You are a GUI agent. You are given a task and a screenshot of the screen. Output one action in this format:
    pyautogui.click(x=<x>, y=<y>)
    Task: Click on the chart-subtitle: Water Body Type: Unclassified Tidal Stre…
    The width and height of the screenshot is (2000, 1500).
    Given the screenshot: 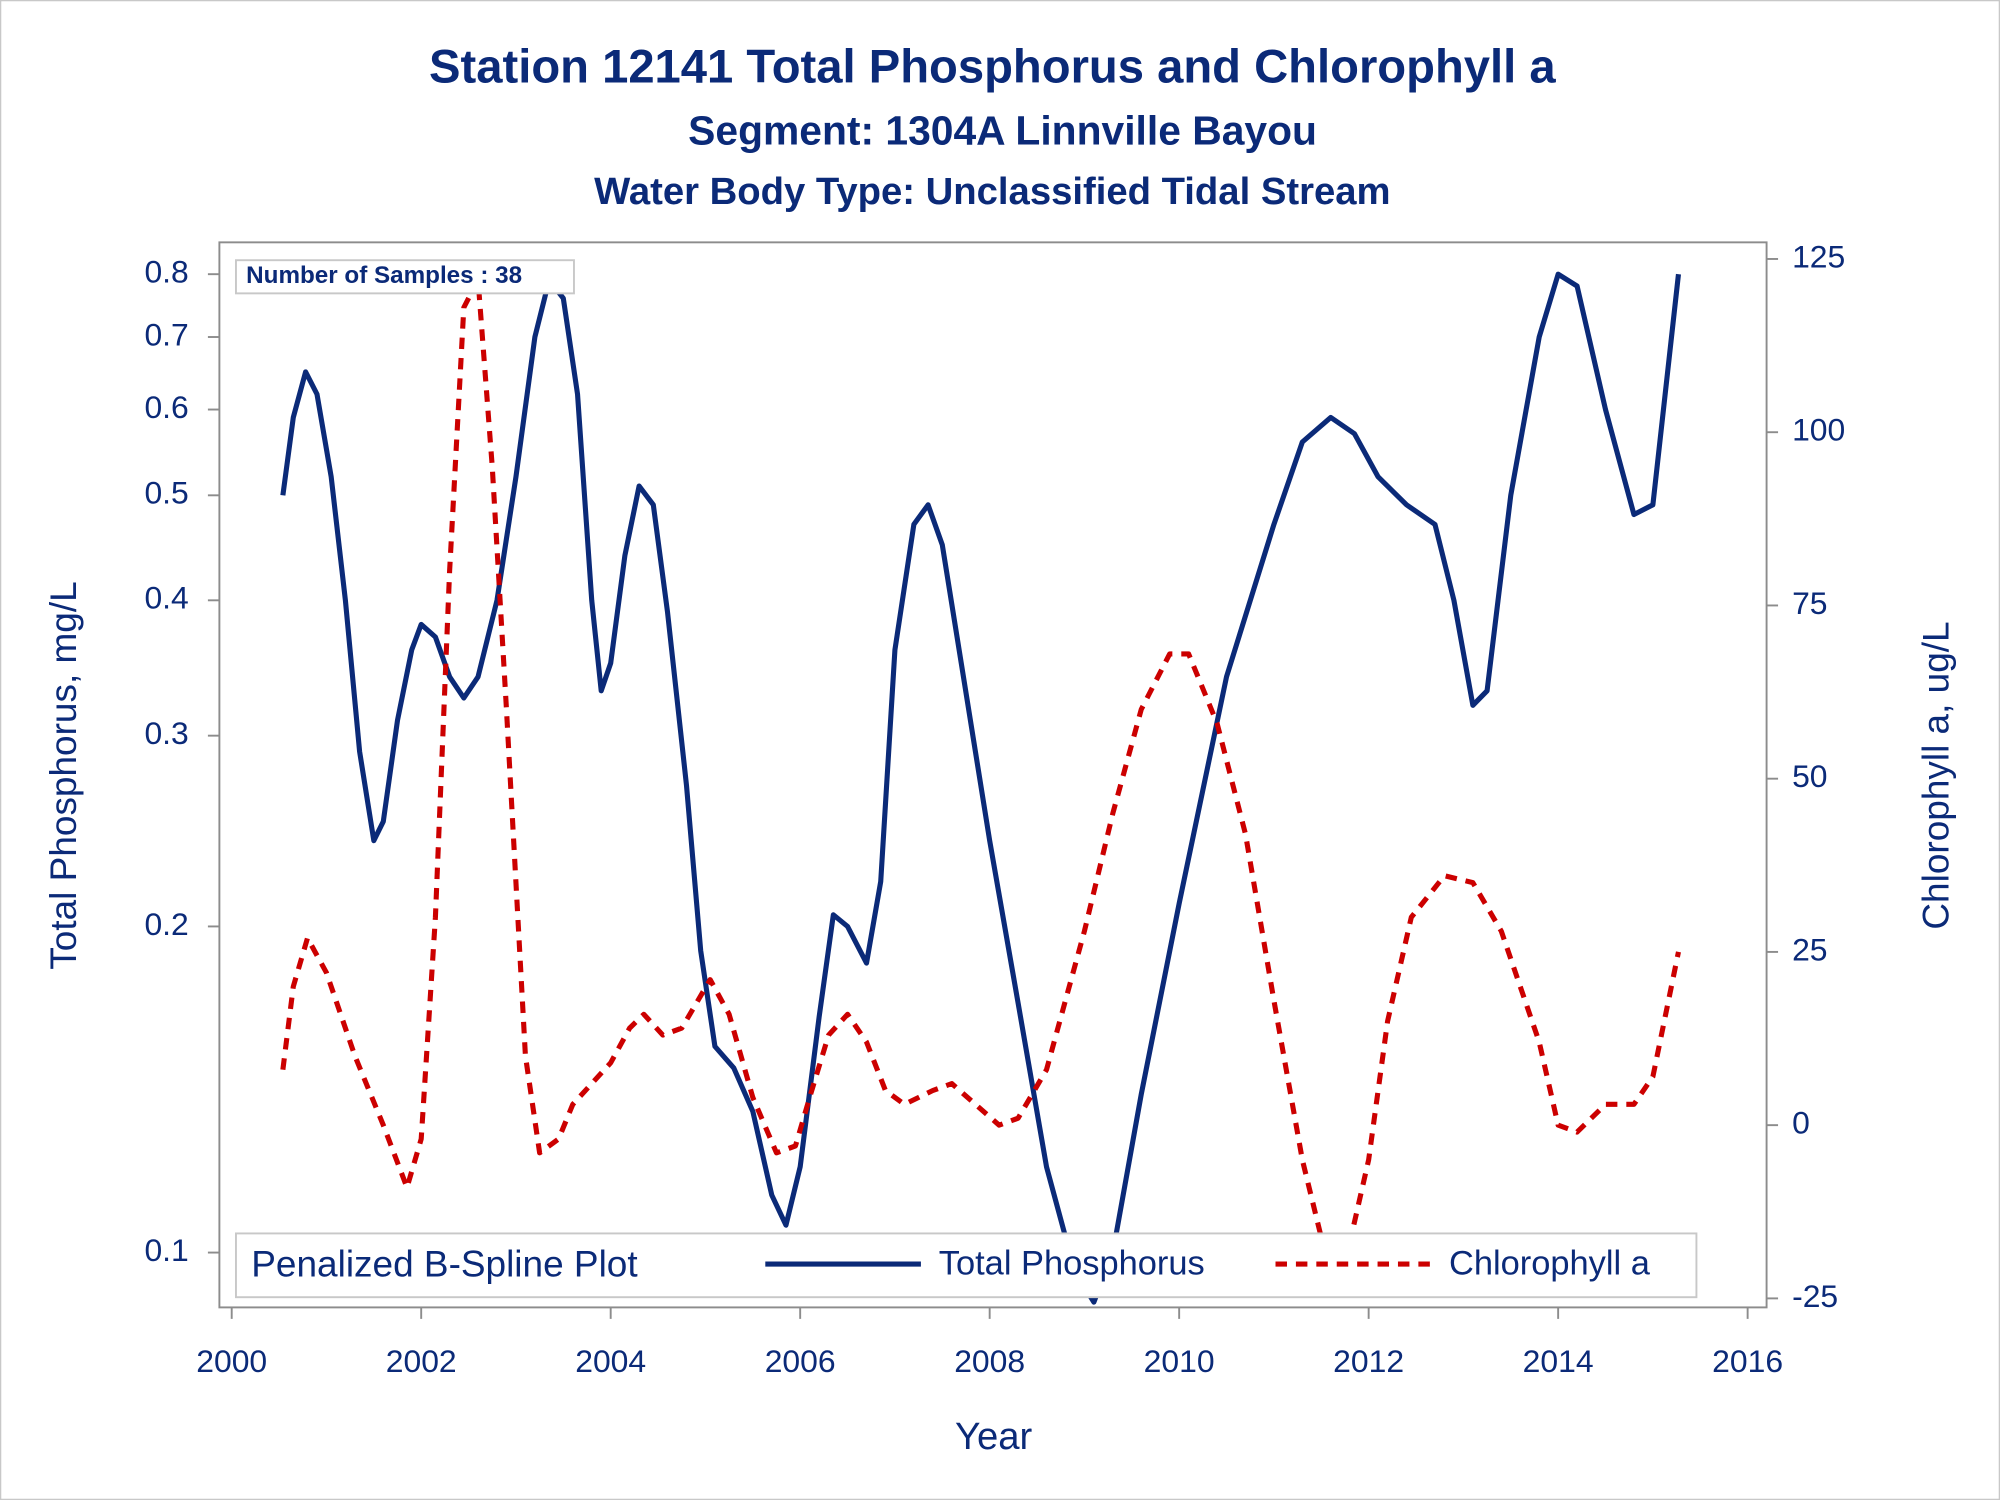 What is the action you would take?
    pyautogui.click(x=992, y=191)
    